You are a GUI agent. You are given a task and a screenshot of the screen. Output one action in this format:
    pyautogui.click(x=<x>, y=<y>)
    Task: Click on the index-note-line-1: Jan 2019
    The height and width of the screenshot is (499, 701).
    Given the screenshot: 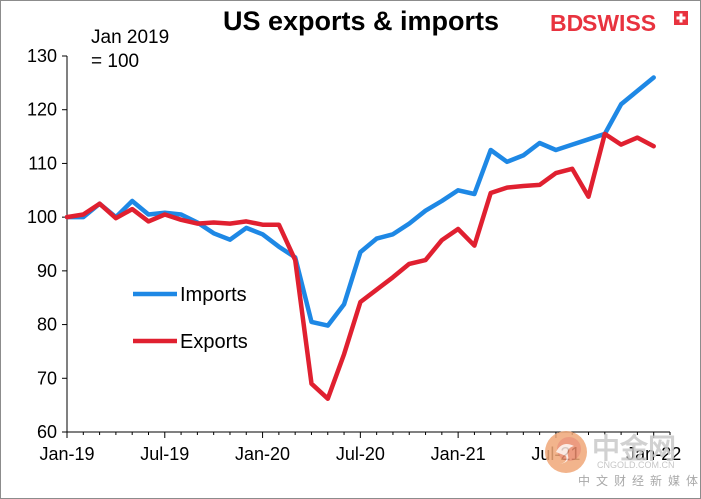 What is the action you would take?
    pyautogui.click(x=130, y=37)
    